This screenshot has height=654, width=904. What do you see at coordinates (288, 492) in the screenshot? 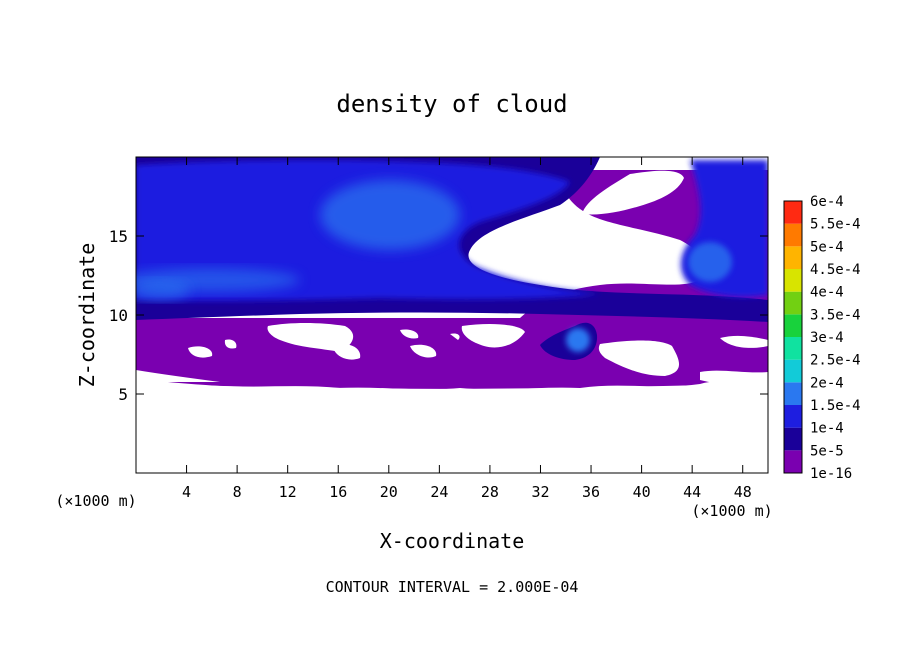
I see `x-tick-label: 12` at bounding box center [288, 492].